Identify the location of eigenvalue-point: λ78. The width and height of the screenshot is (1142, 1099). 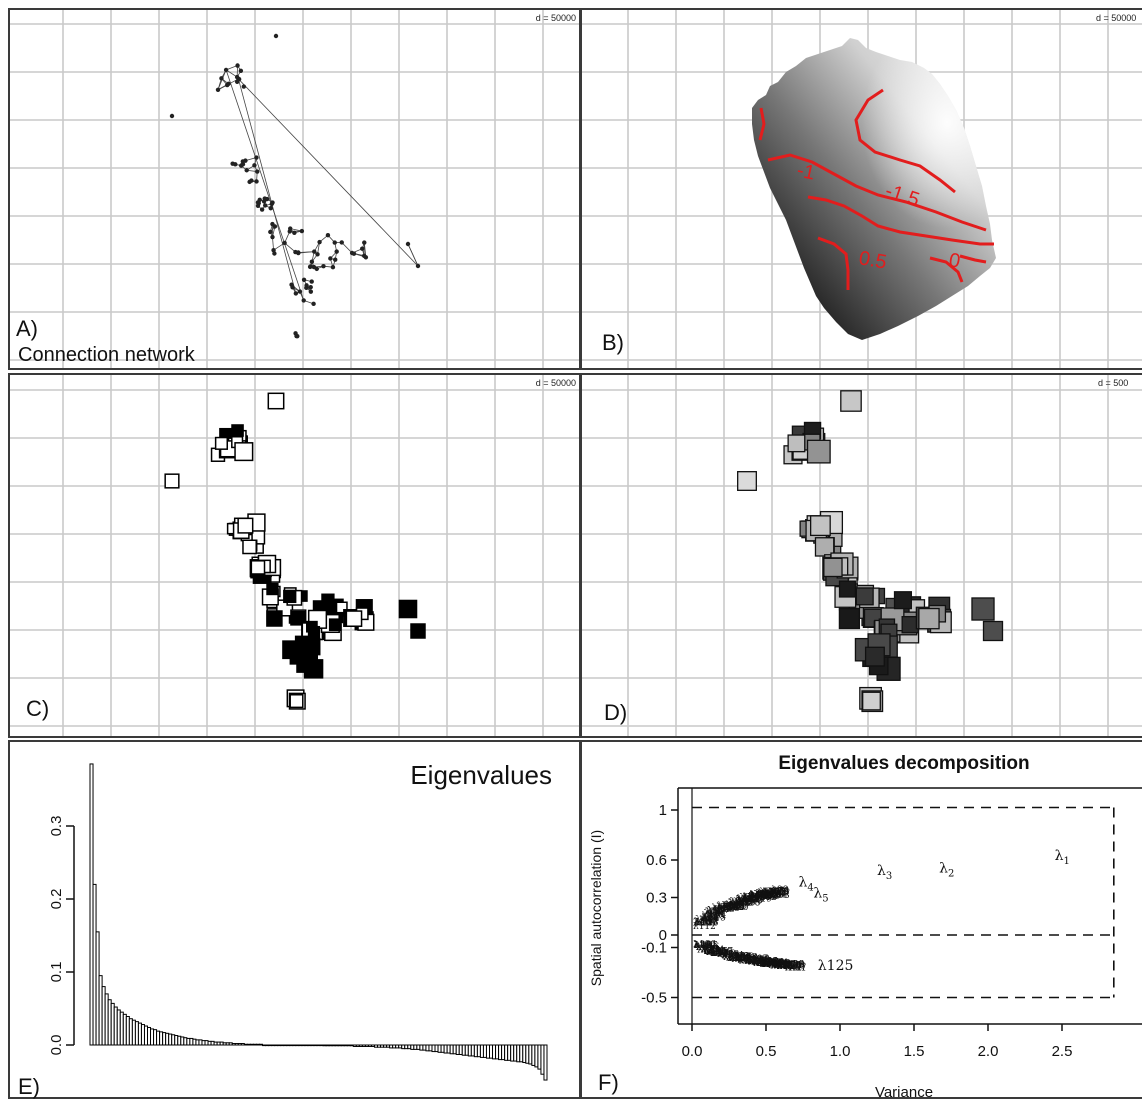
(796, 967).